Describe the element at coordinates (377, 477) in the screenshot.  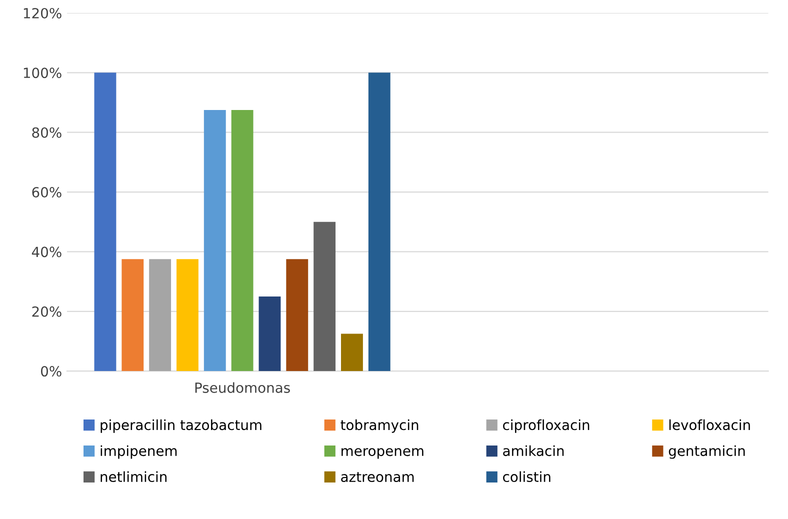
I see `legend-label: aztreonam` at that location.